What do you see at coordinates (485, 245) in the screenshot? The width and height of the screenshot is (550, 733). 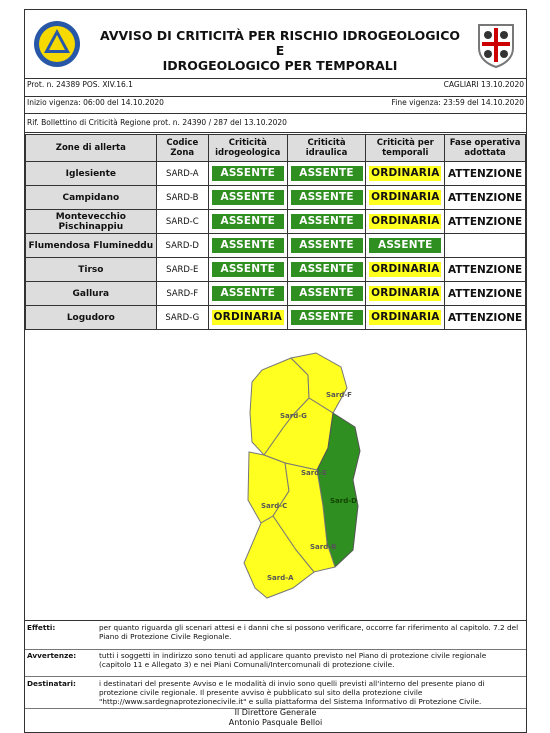 I see `operational-phase-cell` at bounding box center [485, 245].